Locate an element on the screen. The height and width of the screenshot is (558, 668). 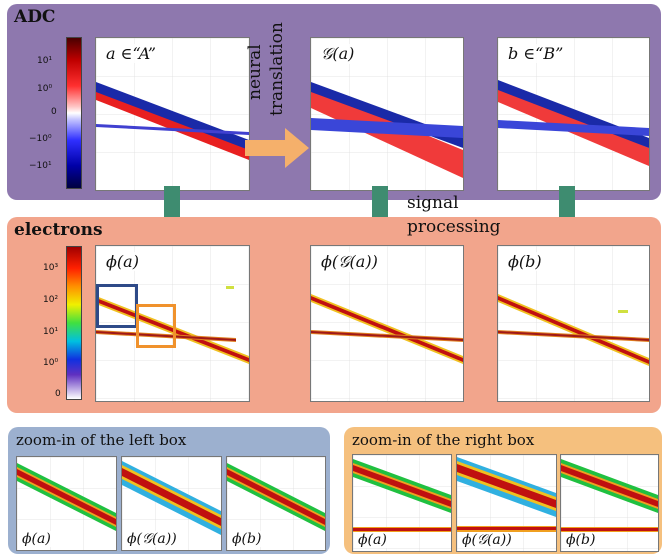
electrons-title: electrons is located at coordinates (58, 230).